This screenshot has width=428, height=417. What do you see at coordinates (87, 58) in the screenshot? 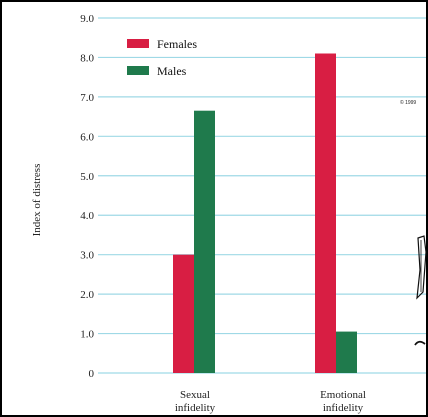
I see `y-tick-label: 8.0` at bounding box center [87, 58].